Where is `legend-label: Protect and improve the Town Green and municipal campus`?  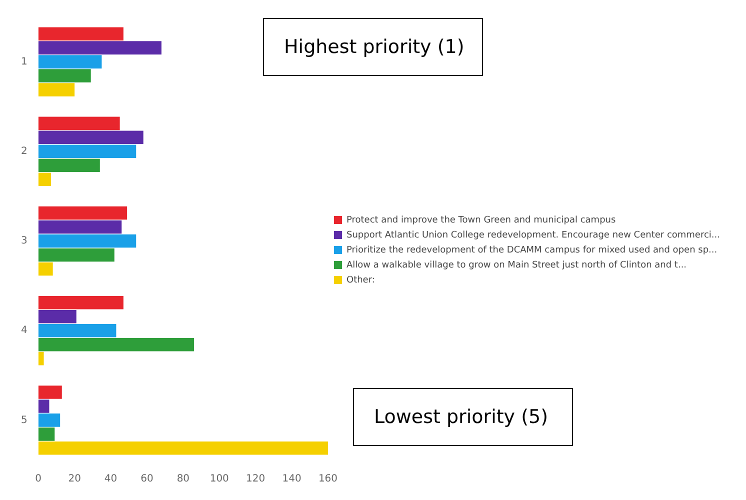
legend-label: Protect and improve the Town Green and municipal campus is located at coordinates (481, 220).